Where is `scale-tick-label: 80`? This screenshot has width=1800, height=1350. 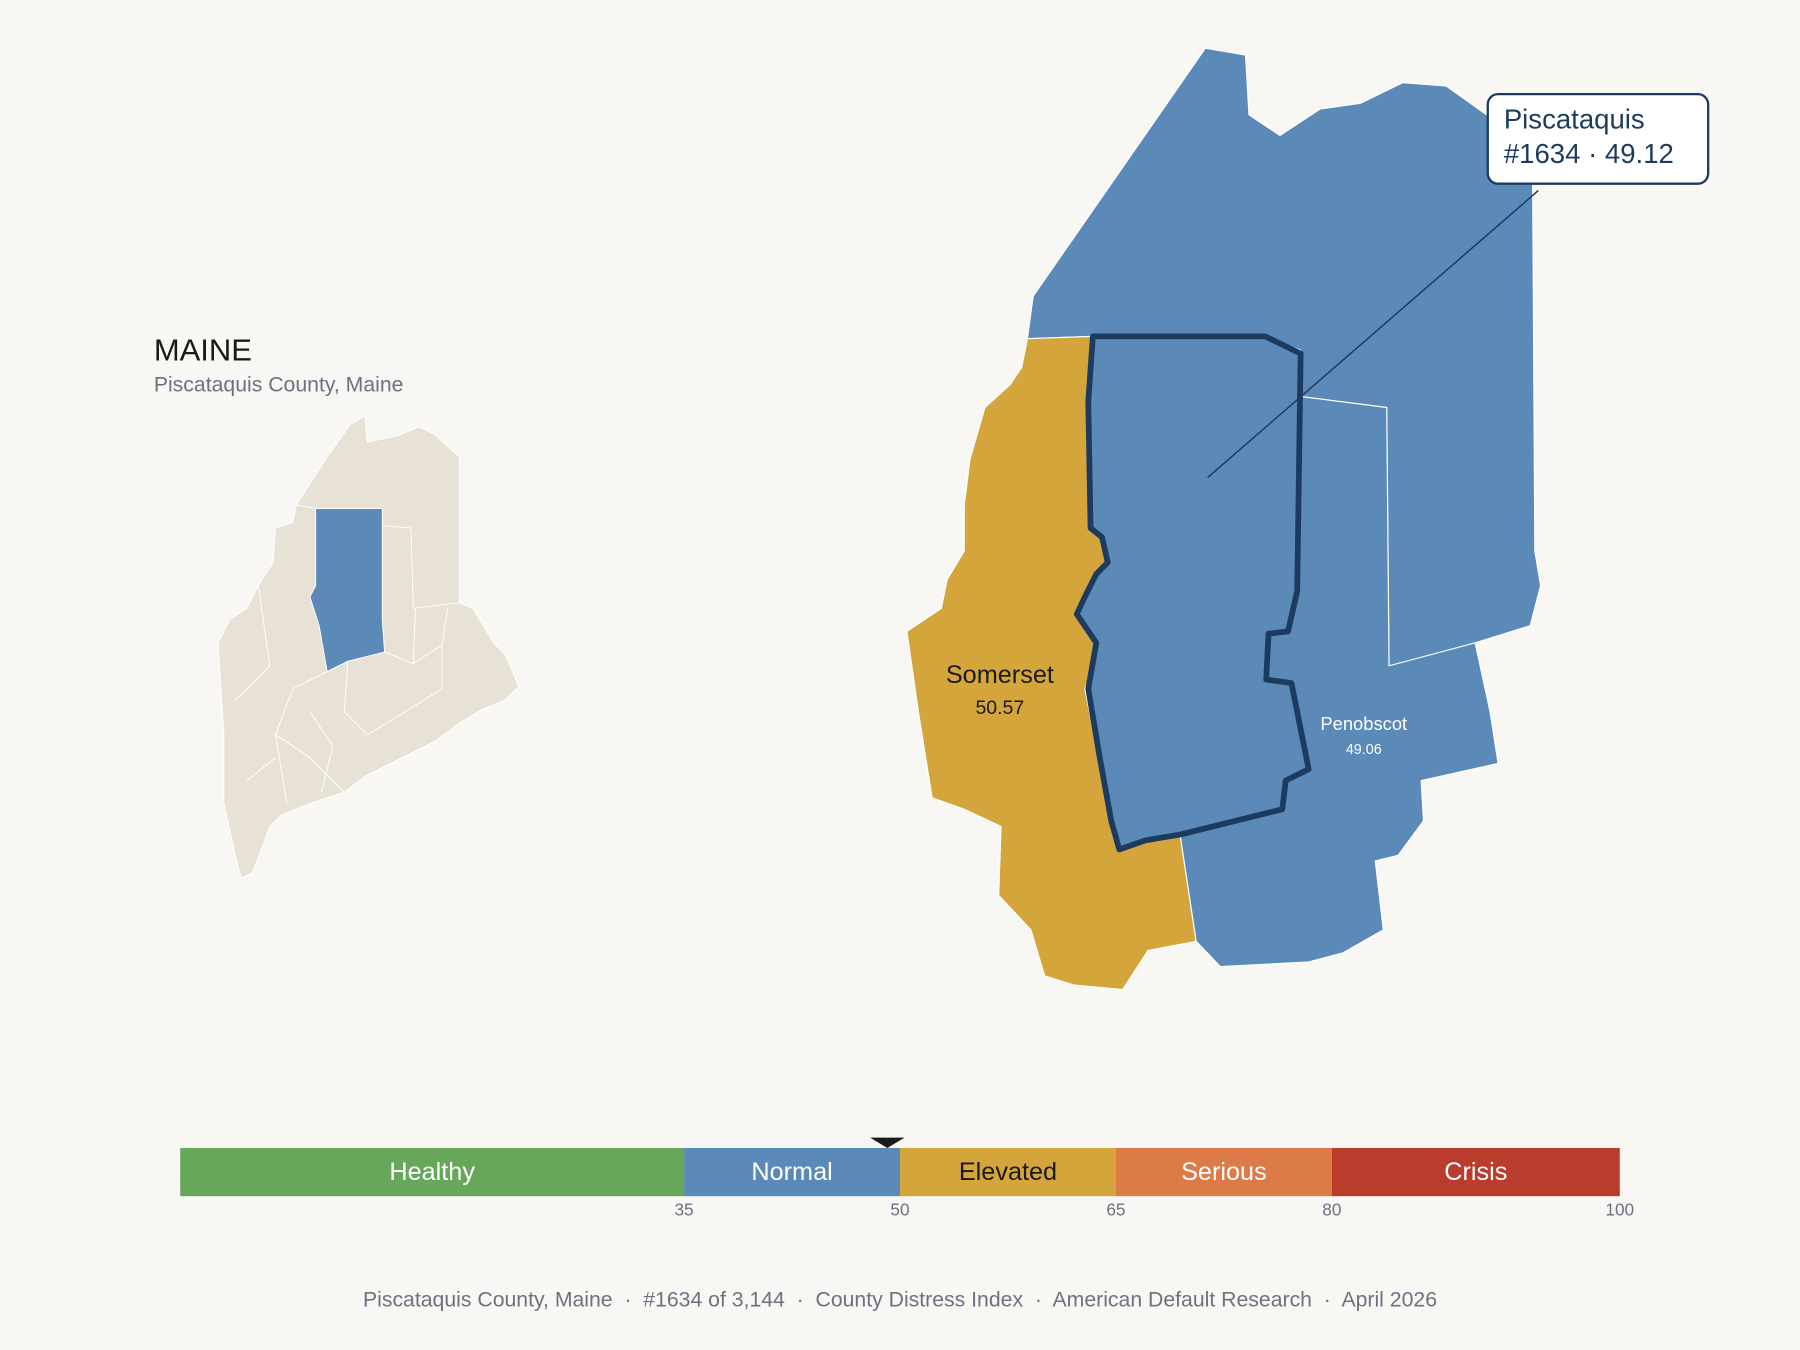 scale-tick-label: 80 is located at coordinates (1331, 1210).